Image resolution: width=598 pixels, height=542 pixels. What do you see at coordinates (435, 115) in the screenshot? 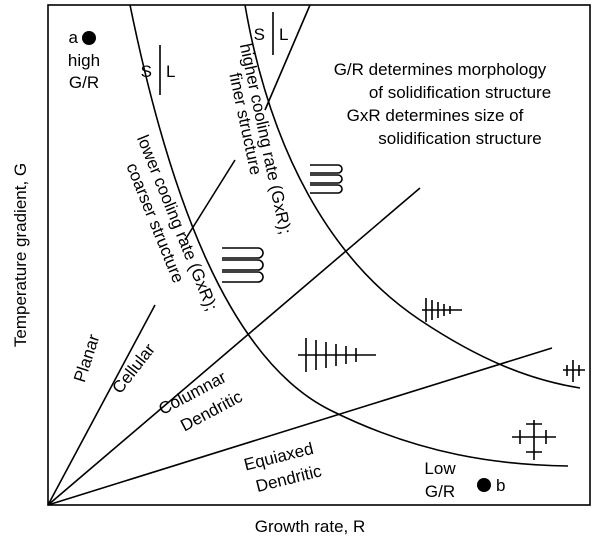
I see `note: GxR determines size of` at bounding box center [435, 115].